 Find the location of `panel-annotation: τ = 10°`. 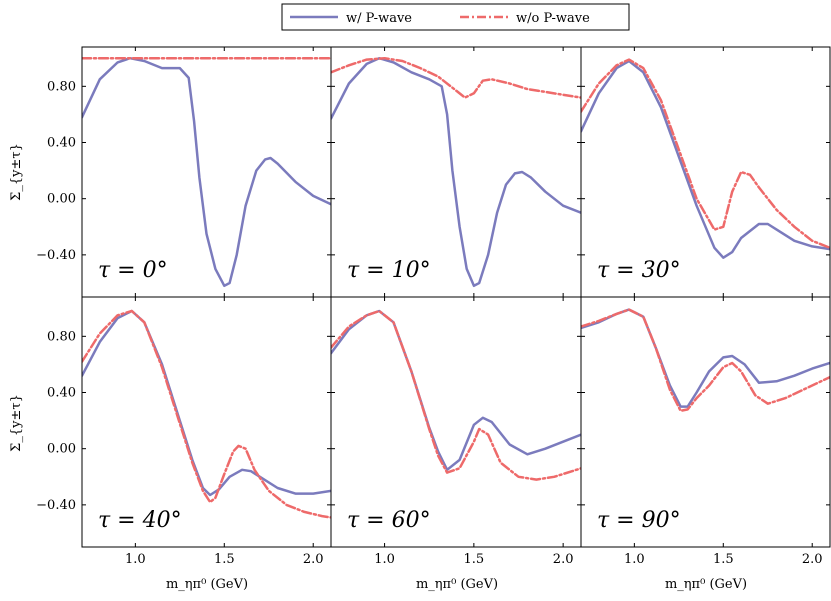

panel-annotation: τ = 10° is located at coordinates (389, 270).